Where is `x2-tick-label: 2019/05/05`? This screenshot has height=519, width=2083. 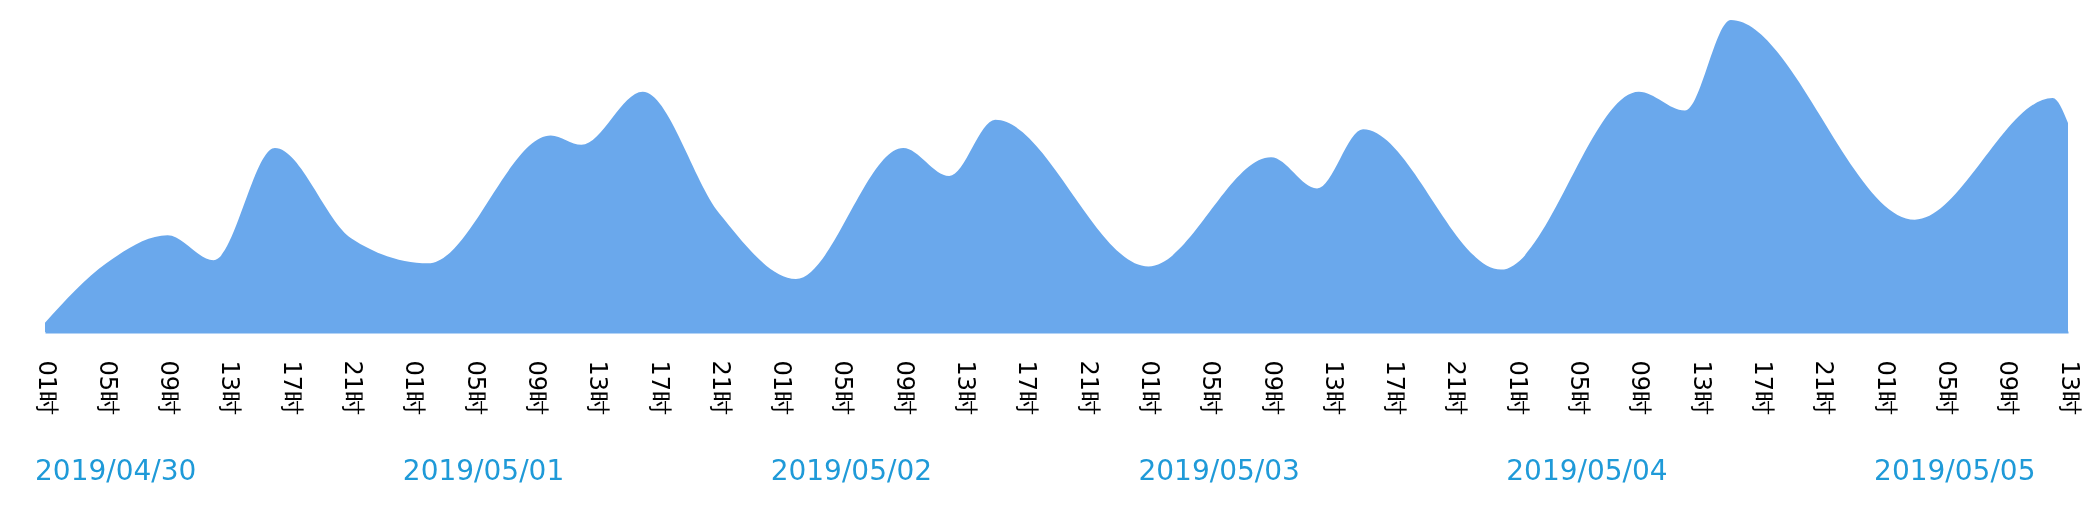 x2-tick-label: 2019/05/05 is located at coordinates (1955, 470).